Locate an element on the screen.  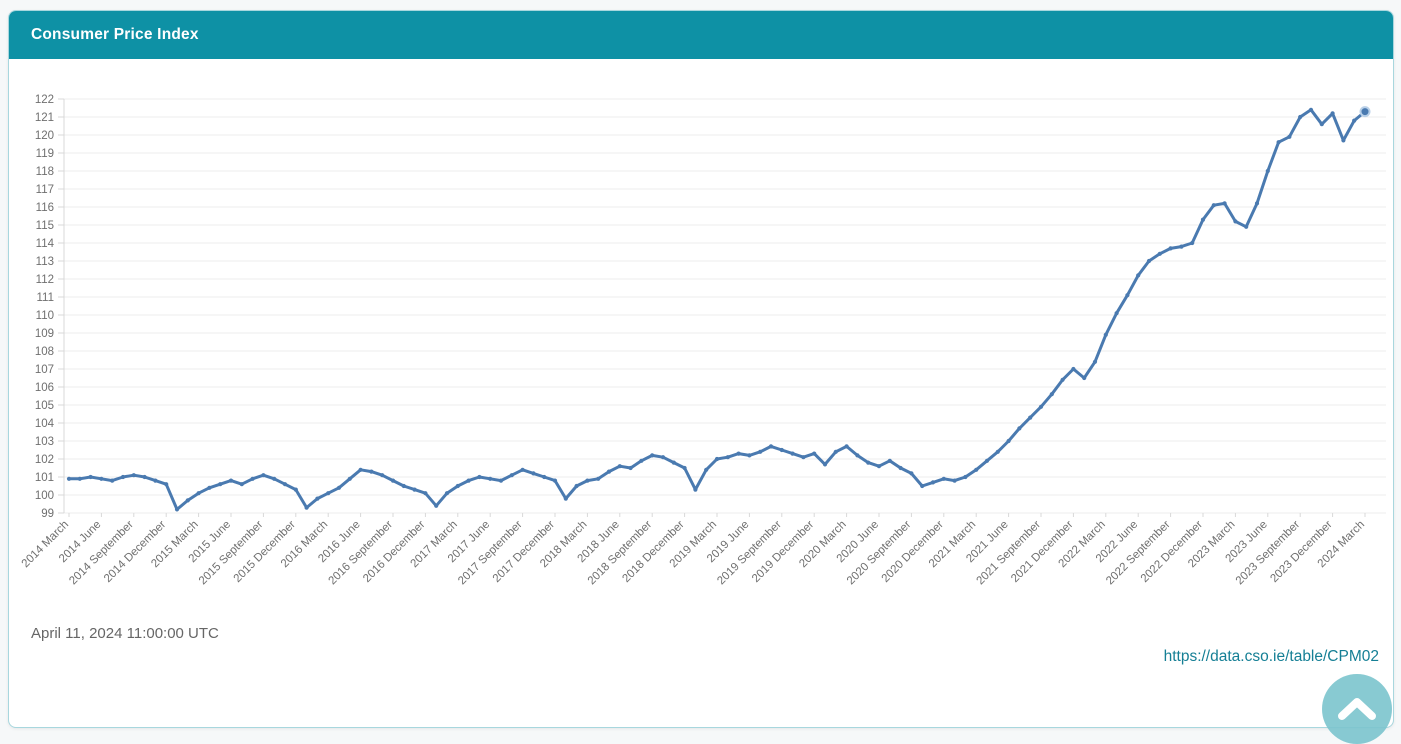
svg-text: 107 is located at coordinates (44, 370).